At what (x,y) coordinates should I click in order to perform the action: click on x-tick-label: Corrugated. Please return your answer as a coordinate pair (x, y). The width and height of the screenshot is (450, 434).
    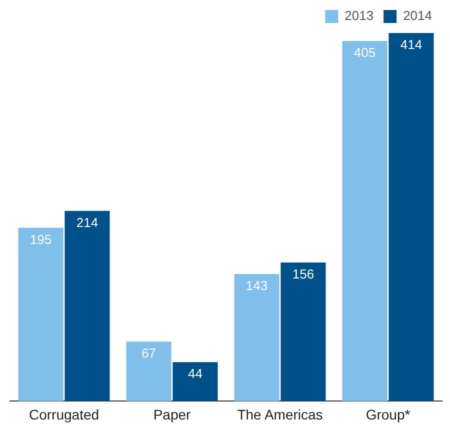
    Looking at the image, I should click on (64, 414).